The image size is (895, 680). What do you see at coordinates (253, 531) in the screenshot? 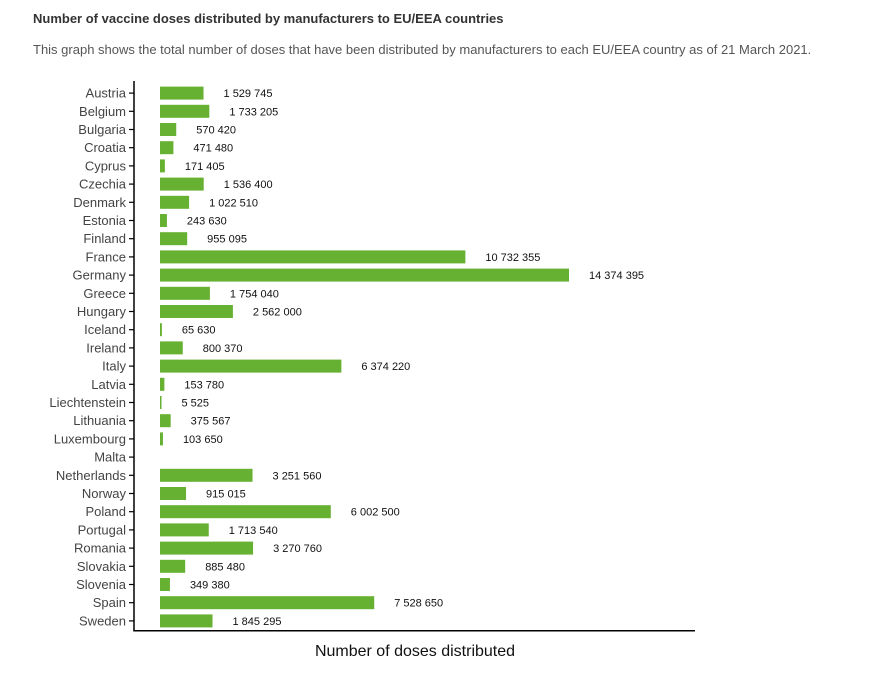
I see `value-label-portugal: 1 713 540` at bounding box center [253, 531].